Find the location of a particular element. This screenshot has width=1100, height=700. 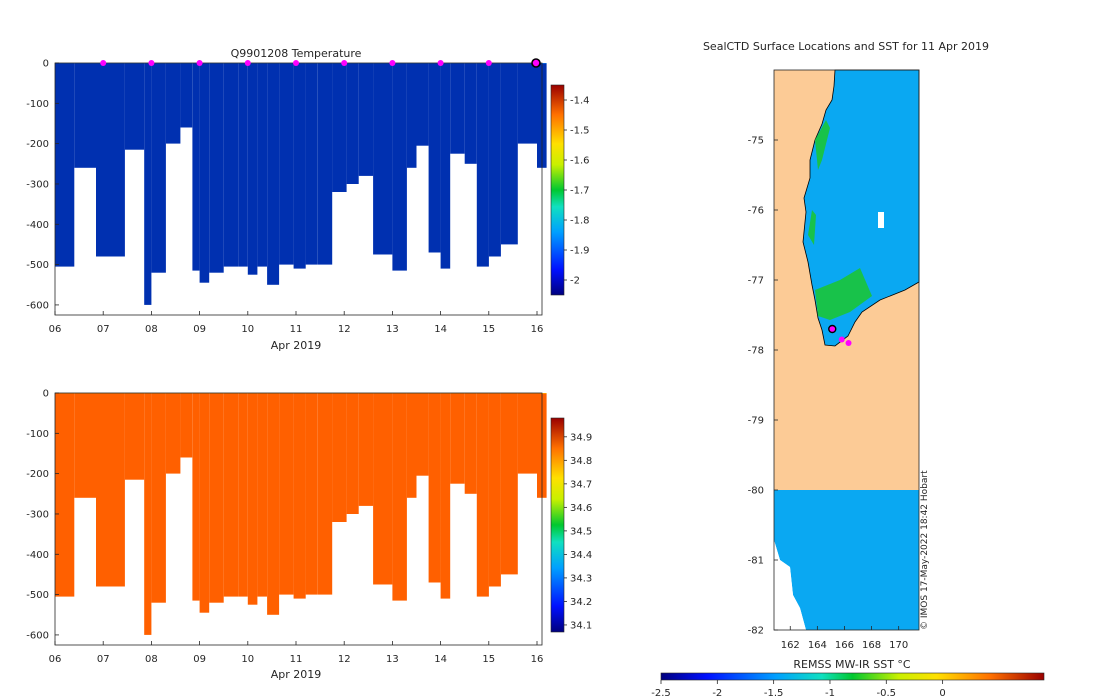

map-x-ticks: 162 164 166 168 170 is located at coordinates (844, 638).